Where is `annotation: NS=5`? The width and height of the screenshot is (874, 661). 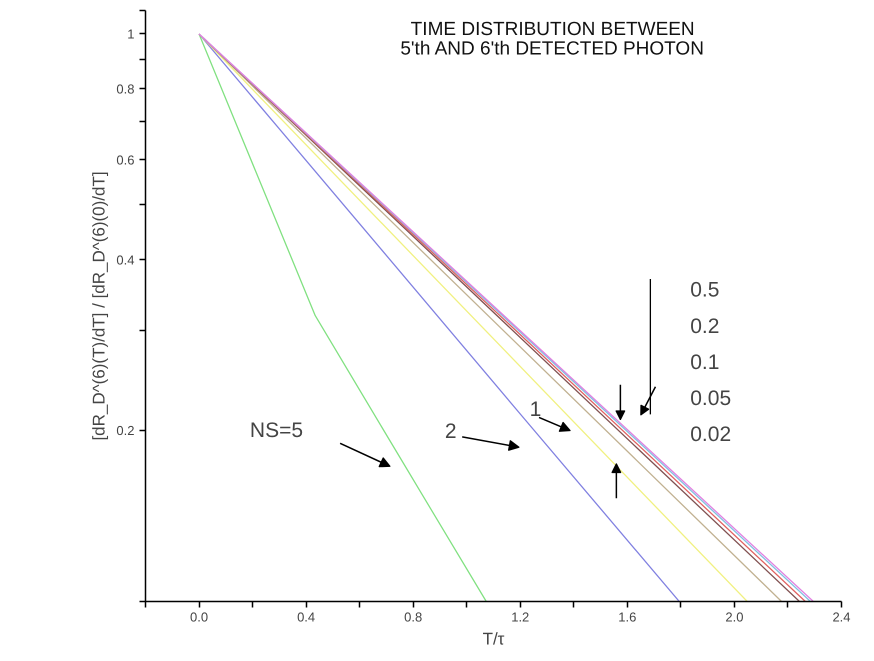 annotation: NS=5 is located at coordinates (277, 430).